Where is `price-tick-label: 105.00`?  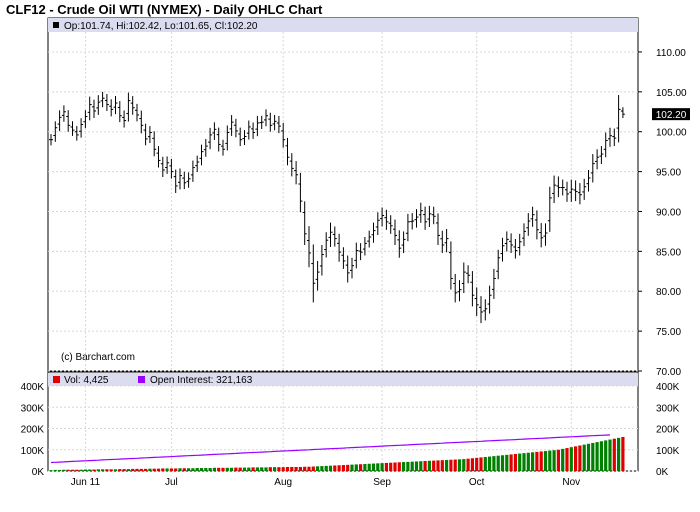 price-tick-label: 105.00 is located at coordinates (671, 93).